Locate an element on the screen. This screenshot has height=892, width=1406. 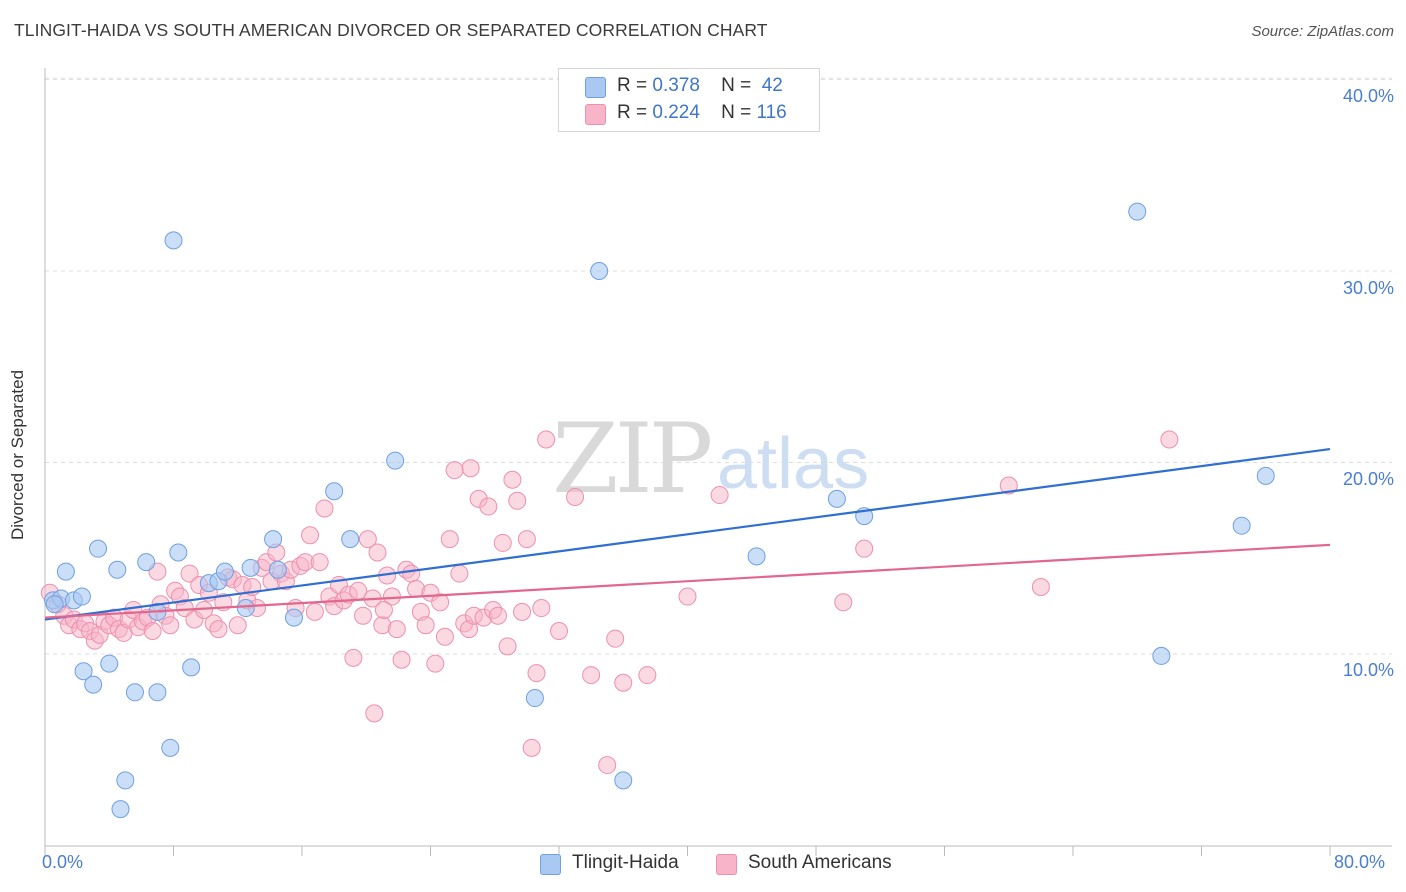
y-tick-label-30: 30.0% is located at coordinates (1368, 288).